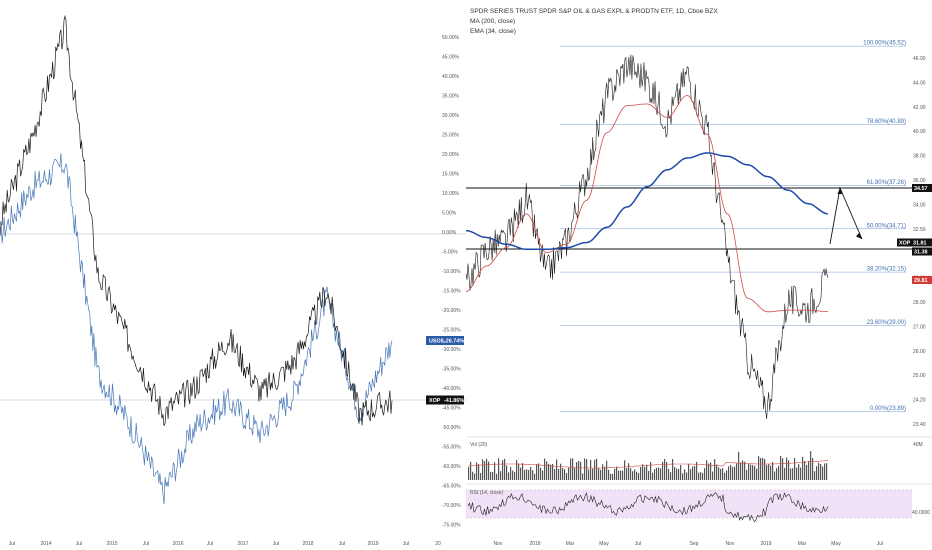  Describe the element at coordinates (919, 83) in the screenshot. I see `right-y-tick: 44.00` at that location.